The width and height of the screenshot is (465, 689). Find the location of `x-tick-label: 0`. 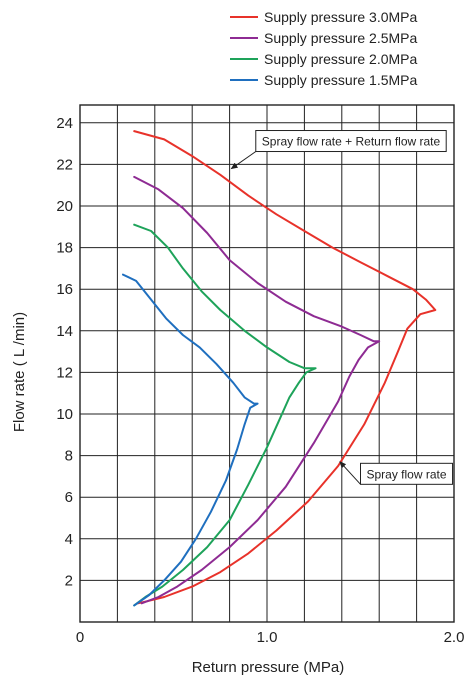

x-tick-label: 0 is located at coordinates (80, 637).